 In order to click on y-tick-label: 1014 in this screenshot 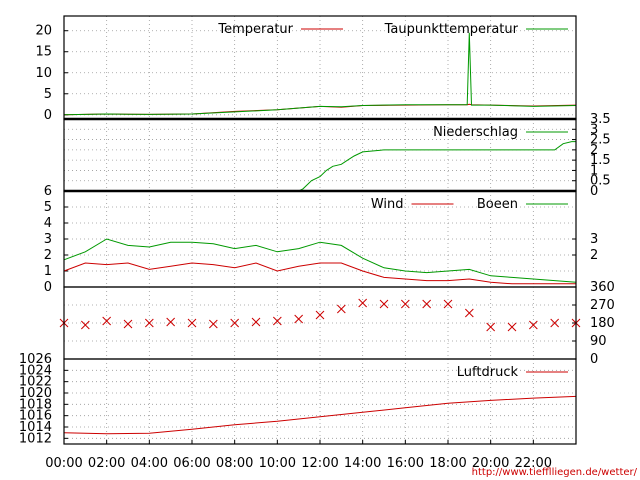, I will do `click(35, 427)`.